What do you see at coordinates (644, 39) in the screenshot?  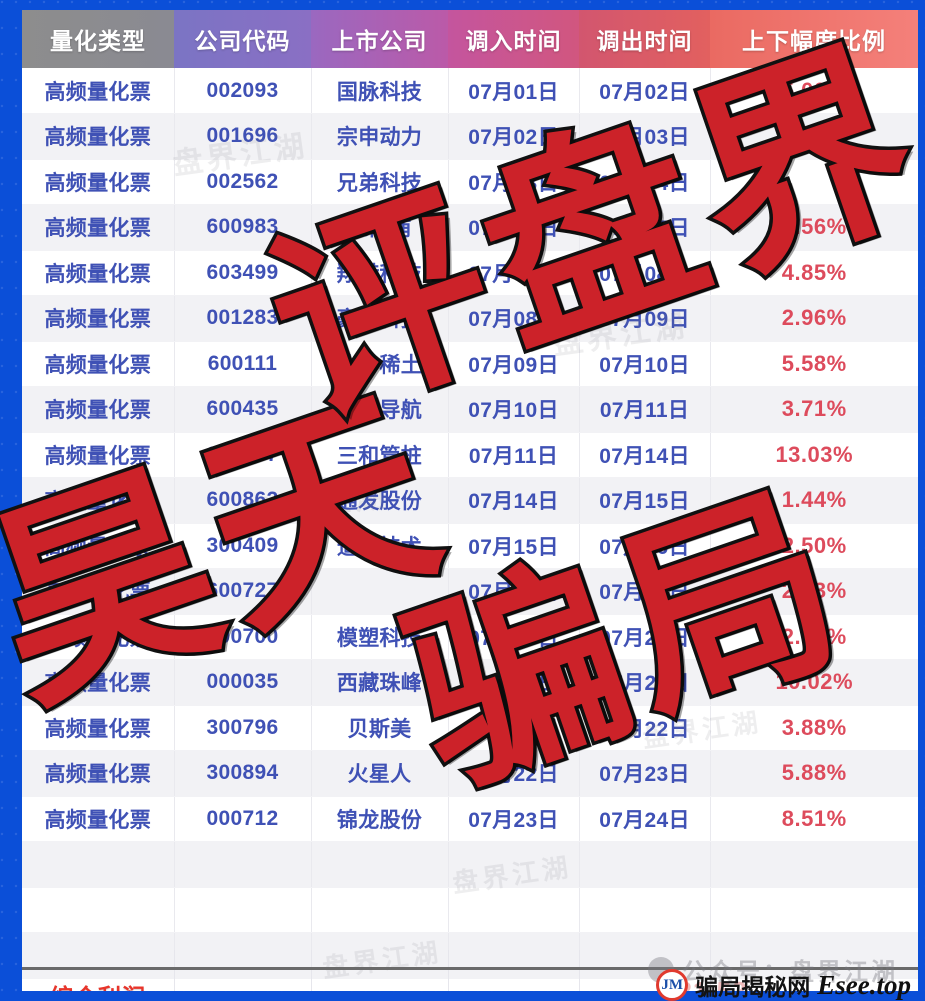 I see `column-header-date-out: 调出时间` at bounding box center [644, 39].